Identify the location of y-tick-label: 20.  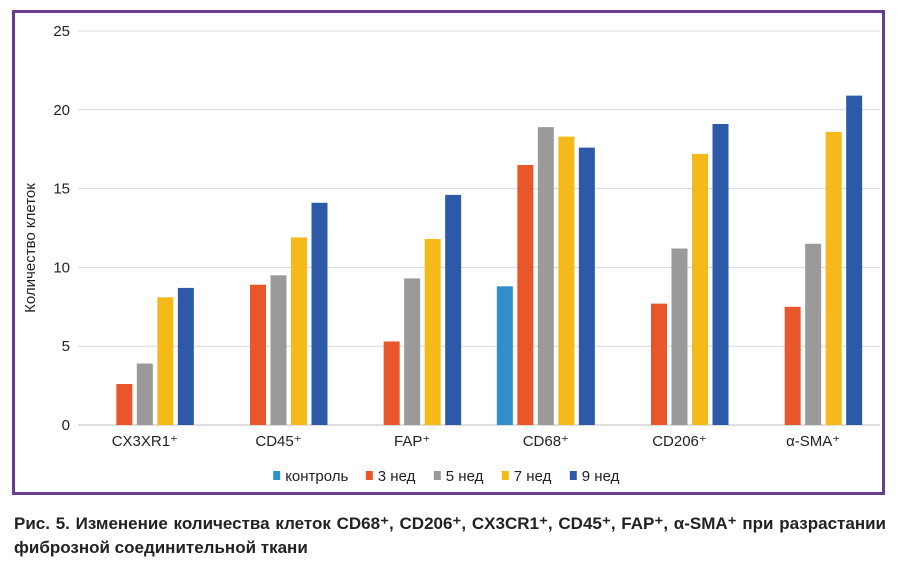
(61, 110).